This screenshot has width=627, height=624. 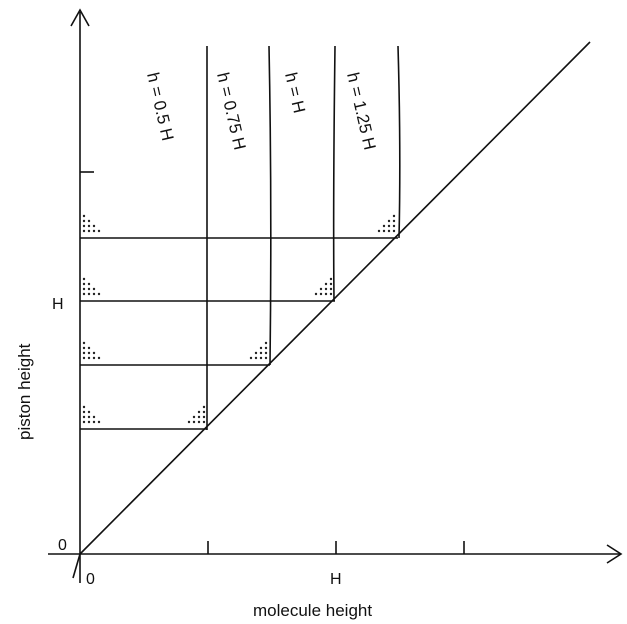 I want to click on y-axis-label: piston height, so click(x=24, y=391).